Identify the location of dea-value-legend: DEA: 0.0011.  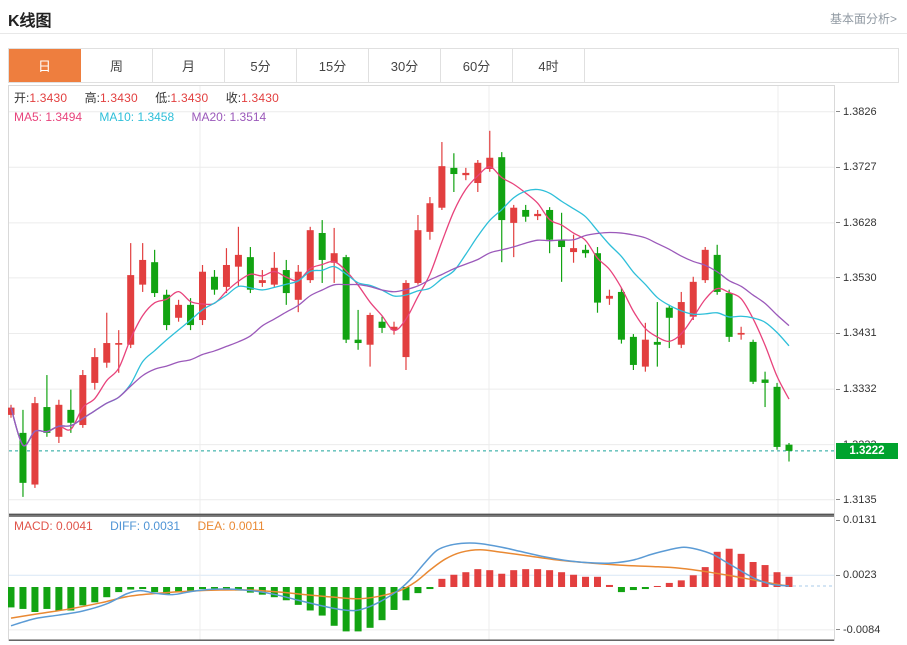
(231, 526).